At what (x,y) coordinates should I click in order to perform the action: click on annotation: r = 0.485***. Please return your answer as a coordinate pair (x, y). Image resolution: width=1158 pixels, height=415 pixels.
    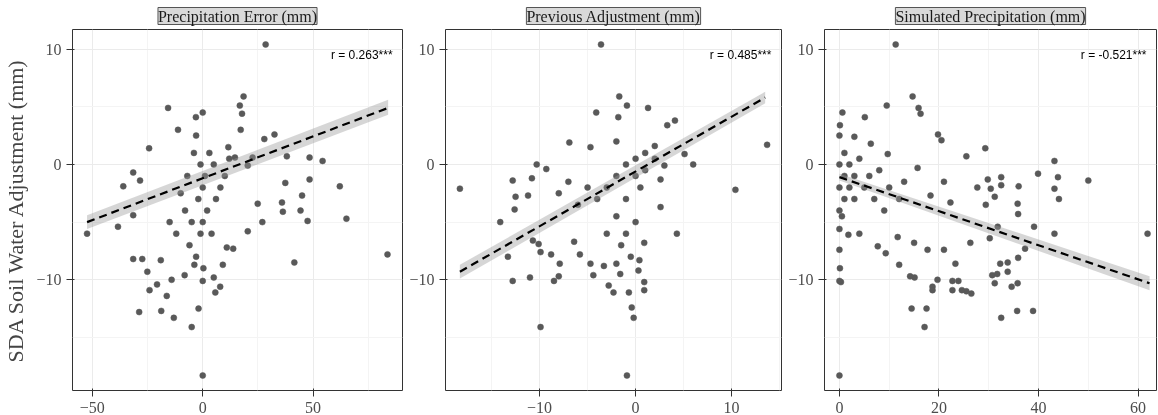
    Looking at the image, I should click on (740, 54).